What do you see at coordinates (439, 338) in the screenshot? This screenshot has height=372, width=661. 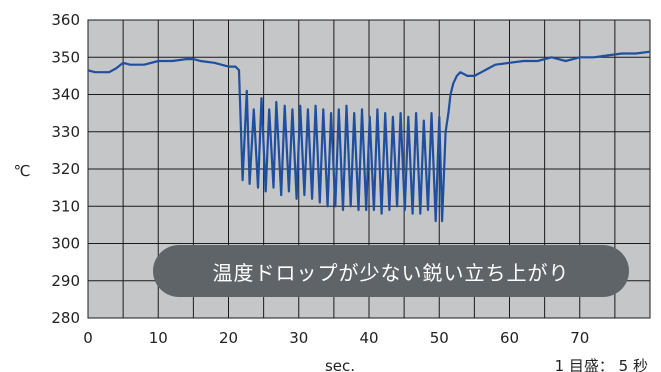 I see `x-tick-label: 50` at bounding box center [439, 338].